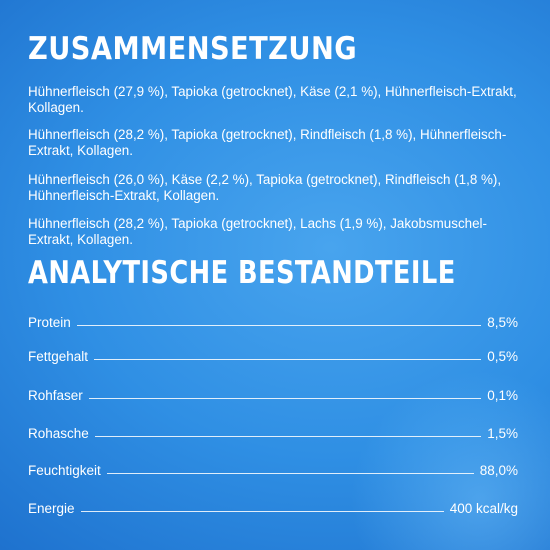 This screenshot has width=550, height=550. I want to click on analysis-label: Energie, so click(51, 508).